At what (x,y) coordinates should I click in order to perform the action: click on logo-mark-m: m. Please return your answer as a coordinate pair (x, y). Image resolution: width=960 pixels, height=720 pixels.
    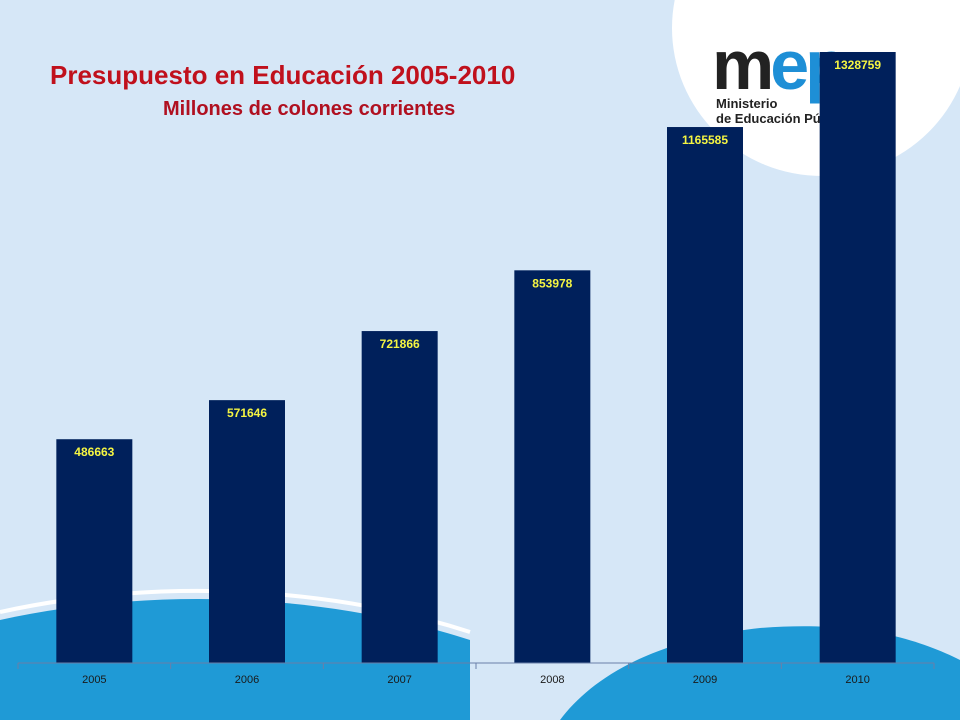
    Looking at the image, I should click on (743, 65).